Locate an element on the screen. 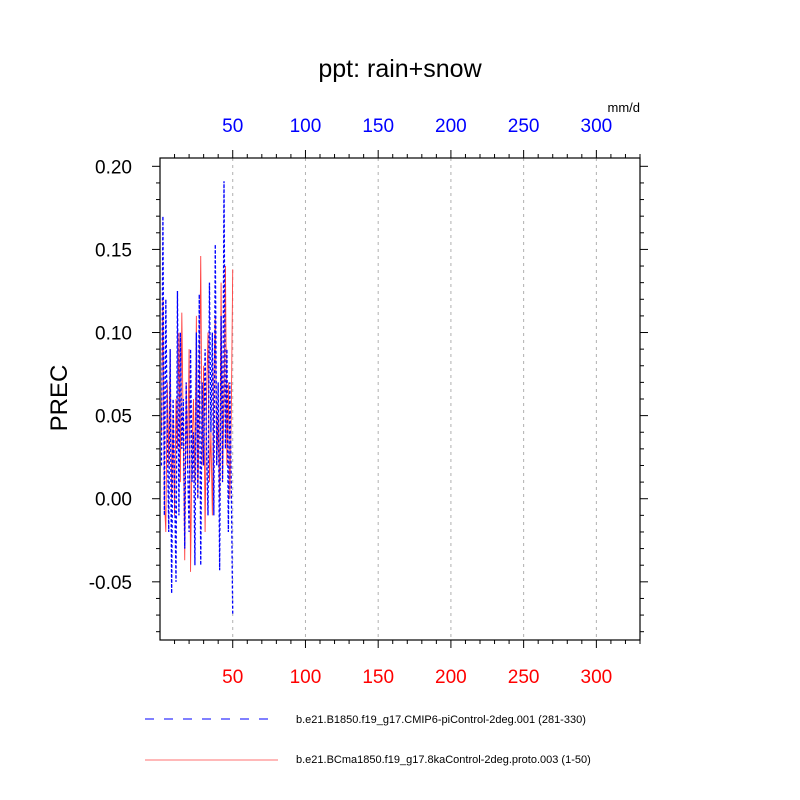 This screenshot has height=800, width=800. x-tick-labels-bottom: 50 100 150 200 250 300 is located at coordinates (417, 677).